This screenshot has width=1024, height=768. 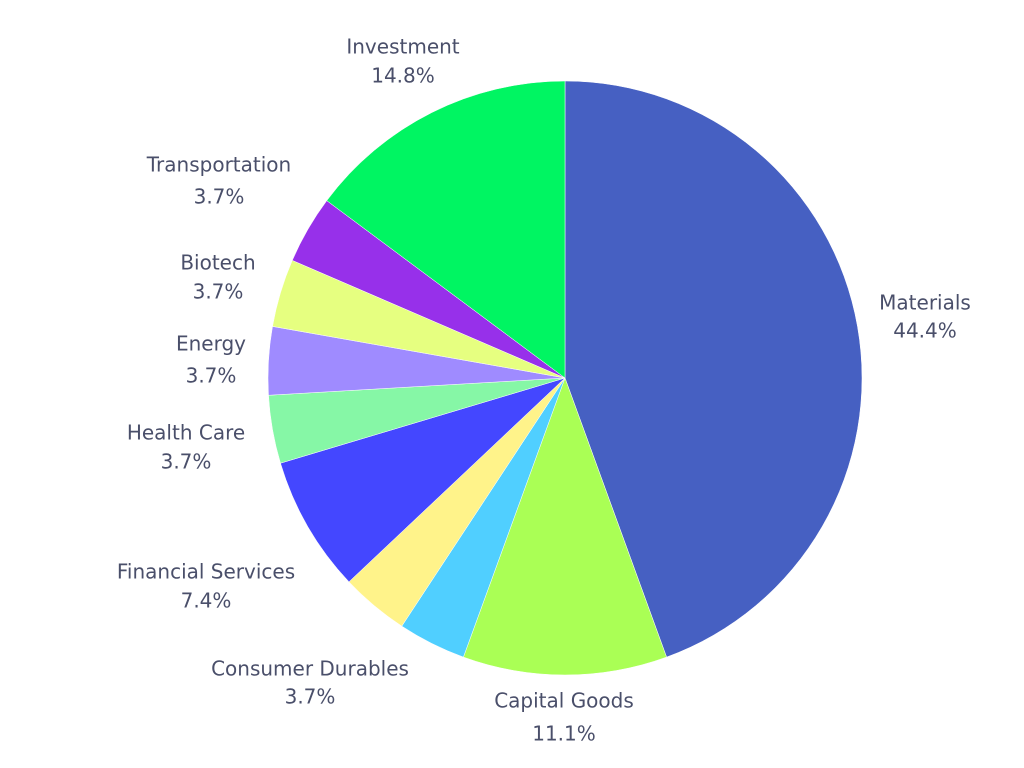 What do you see at coordinates (564, 734) in the screenshot?
I see `slice-value-capital-goods: 11.1%` at bounding box center [564, 734].